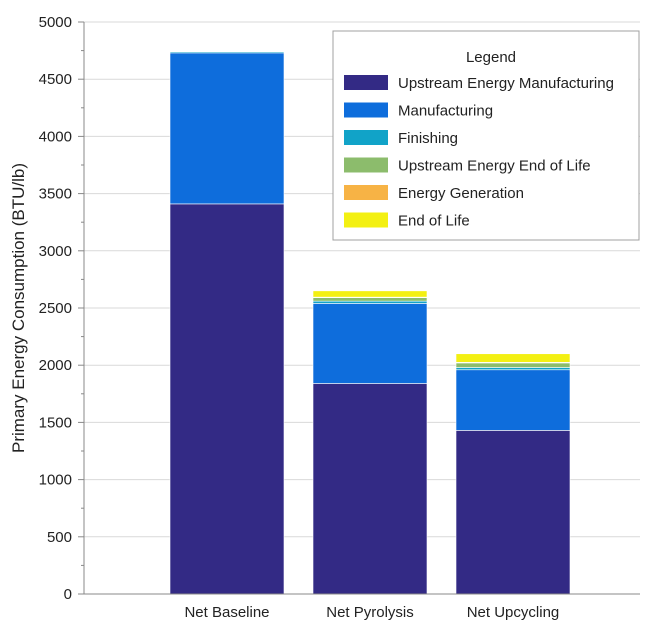  I want to click on y-tick-label: 5000, so click(55, 22).